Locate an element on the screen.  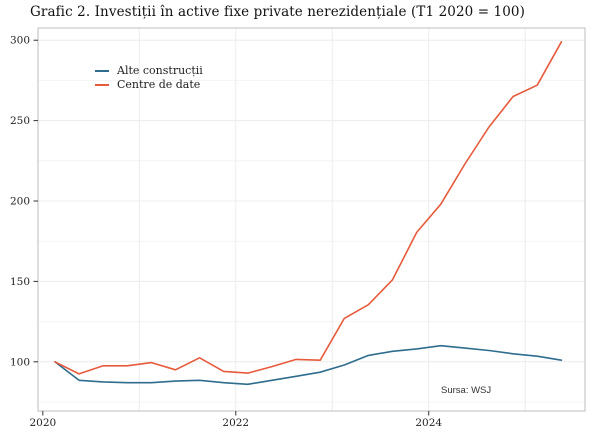
x-axis-tick-label: 2022 is located at coordinates (235, 423).